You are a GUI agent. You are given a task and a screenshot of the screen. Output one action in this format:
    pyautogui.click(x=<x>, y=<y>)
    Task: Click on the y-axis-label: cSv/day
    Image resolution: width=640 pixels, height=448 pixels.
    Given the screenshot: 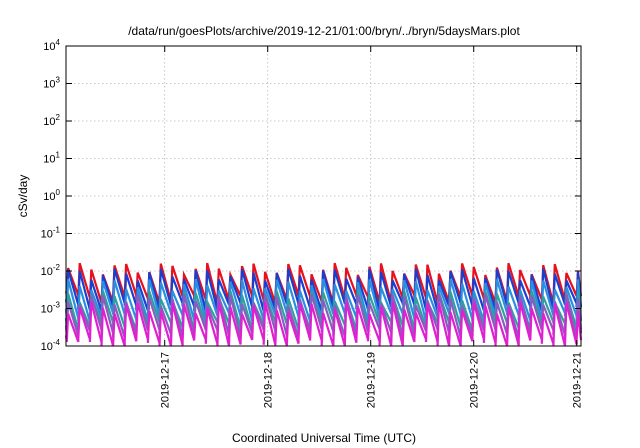 What is the action you would take?
    pyautogui.click(x=23, y=196)
    